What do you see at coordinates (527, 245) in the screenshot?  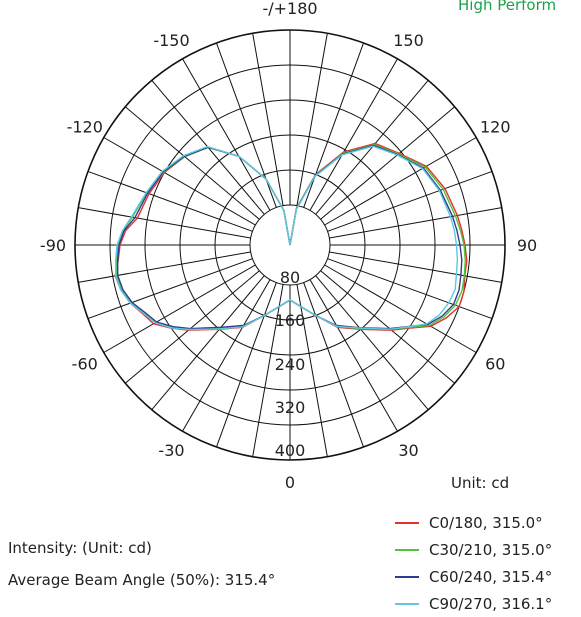 I see `angle-label: 90` at bounding box center [527, 245].